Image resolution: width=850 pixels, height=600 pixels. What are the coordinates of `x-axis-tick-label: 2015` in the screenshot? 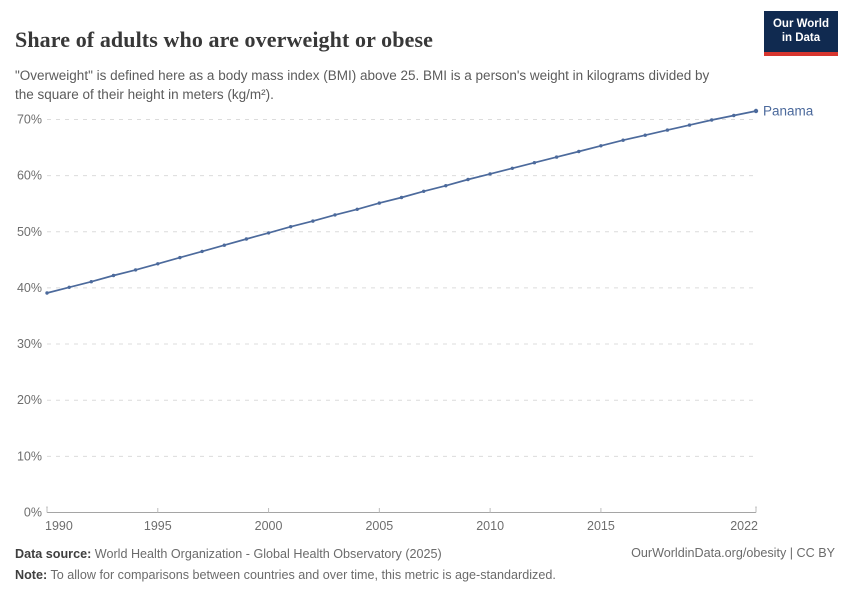 It's located at (601, 526).